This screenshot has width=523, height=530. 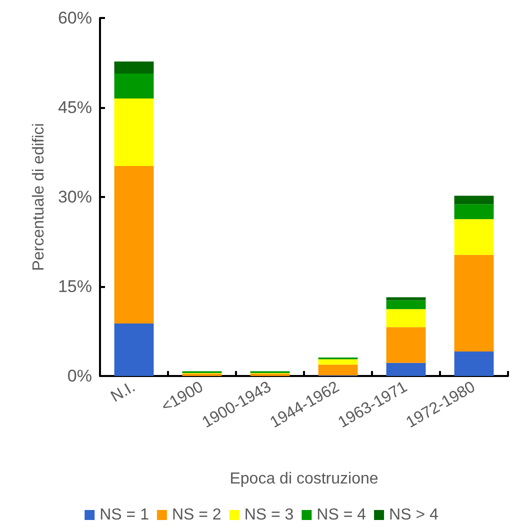 I want to click on x-tick-label: N.I., so click(x=123, y=392).